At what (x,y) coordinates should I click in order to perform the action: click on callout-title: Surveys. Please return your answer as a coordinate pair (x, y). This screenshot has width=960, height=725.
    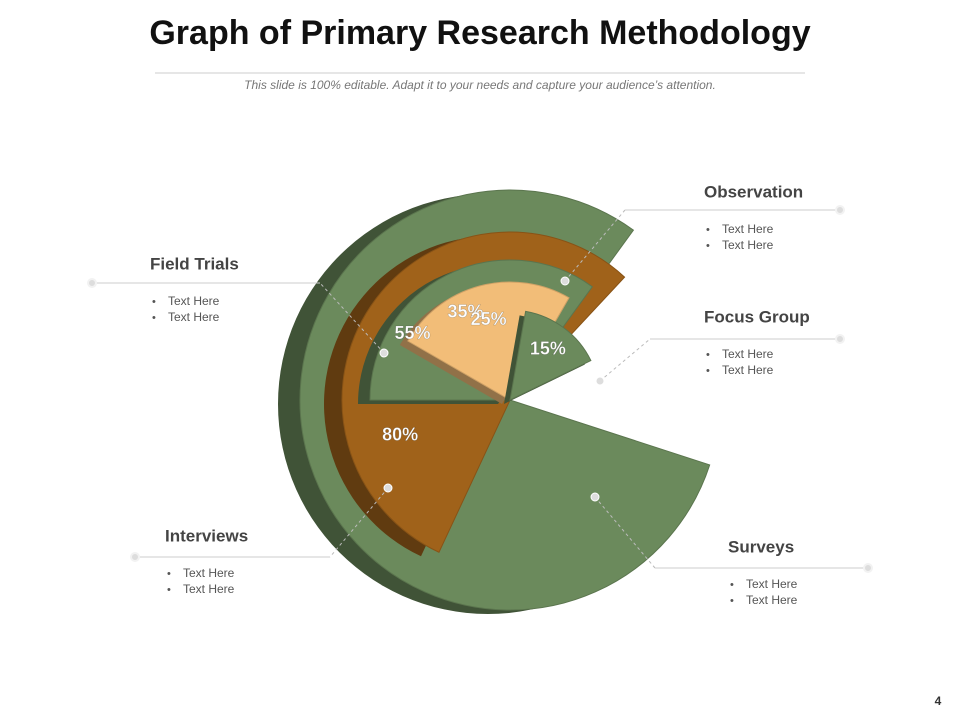
    Looking at the image, I should click on (761, 546).